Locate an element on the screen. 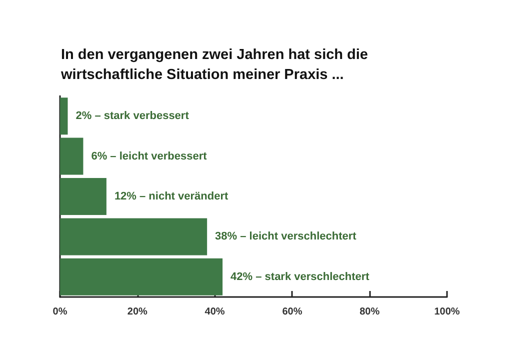 The width and height of the screenshot is (506, 351). x-tick-label: 60% is located at coordinates (292, 312).